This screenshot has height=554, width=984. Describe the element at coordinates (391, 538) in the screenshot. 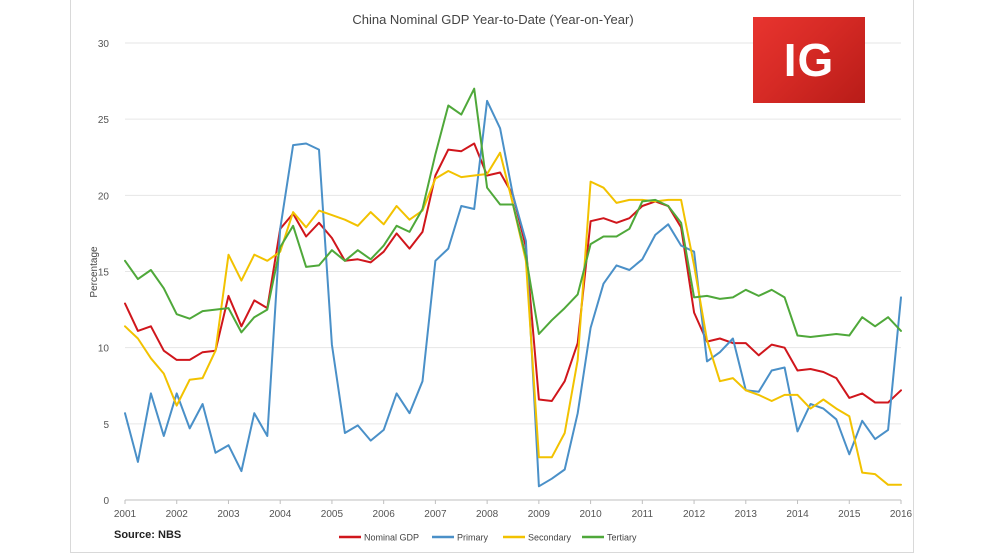

I see `legend-label: Nominal GDP` at that location.